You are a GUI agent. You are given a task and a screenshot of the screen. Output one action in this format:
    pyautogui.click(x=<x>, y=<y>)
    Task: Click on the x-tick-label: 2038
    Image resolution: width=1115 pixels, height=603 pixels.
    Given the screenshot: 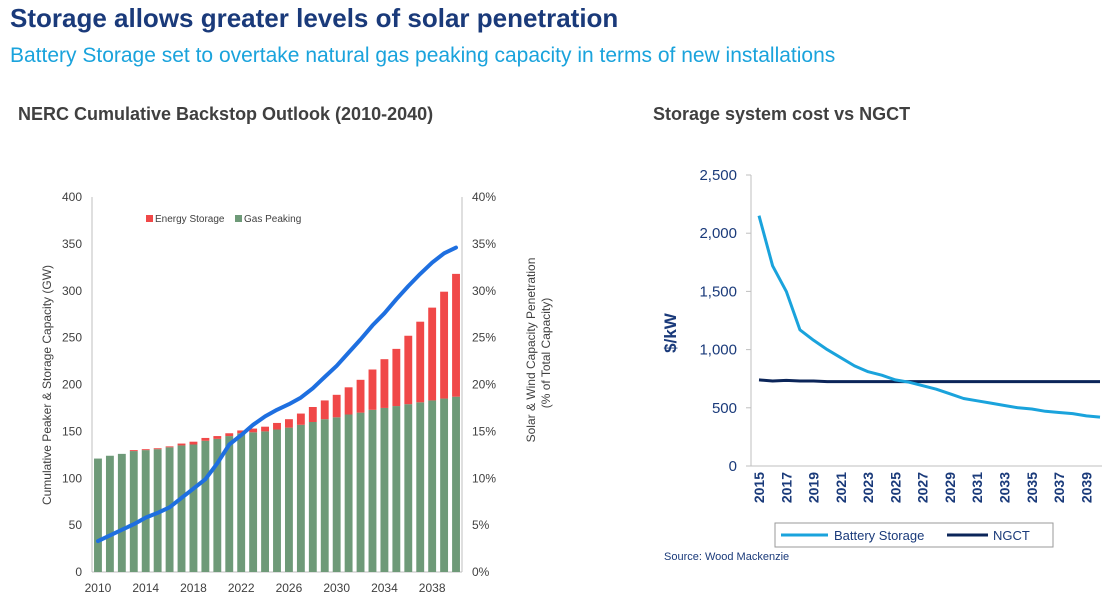 What is the action you would take?
    pyautogui.click(x=432, y=588)
    